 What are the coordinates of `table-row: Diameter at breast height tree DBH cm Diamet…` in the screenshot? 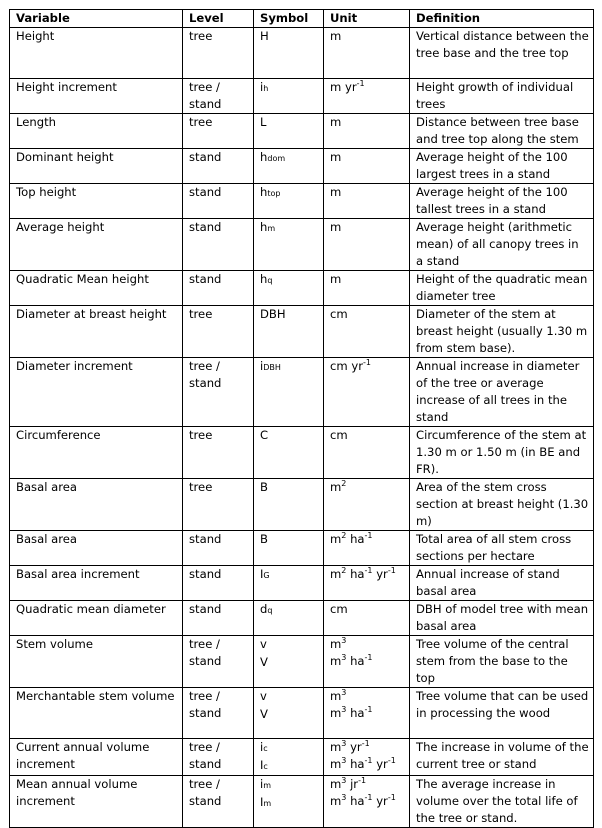 It's located at (301, 331).